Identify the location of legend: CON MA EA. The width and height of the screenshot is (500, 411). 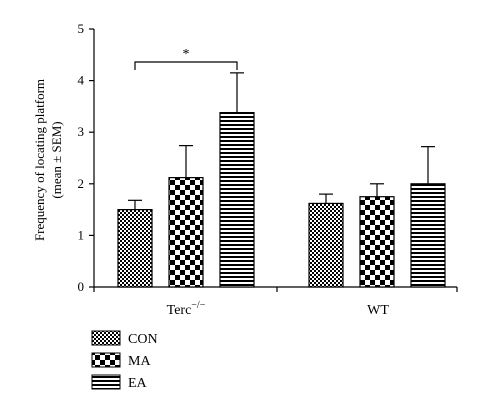
(124, 360).